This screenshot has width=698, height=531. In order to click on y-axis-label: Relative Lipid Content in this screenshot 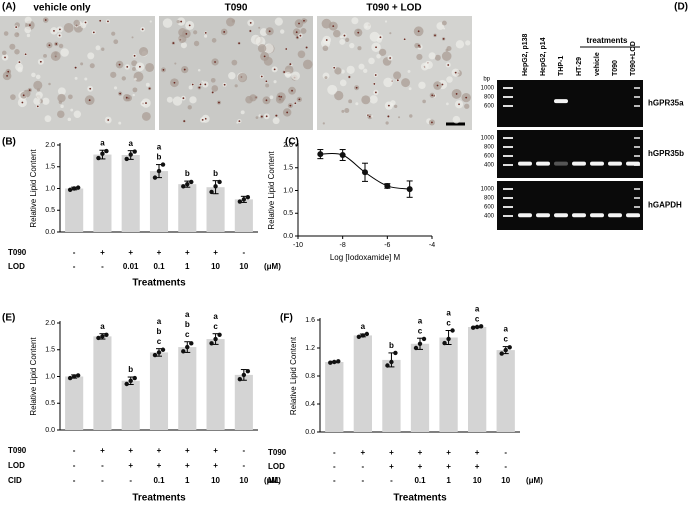, I will do `click(293, 375)`.